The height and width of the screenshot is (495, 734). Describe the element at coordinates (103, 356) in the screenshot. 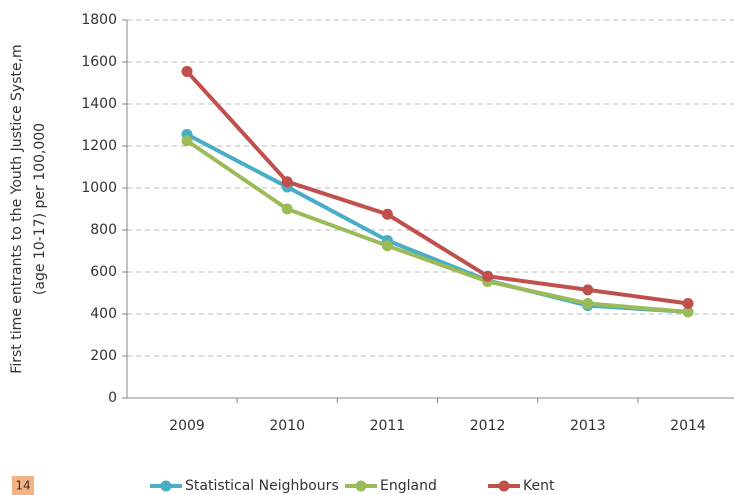

I see `y-tick-label: 200` at that location.